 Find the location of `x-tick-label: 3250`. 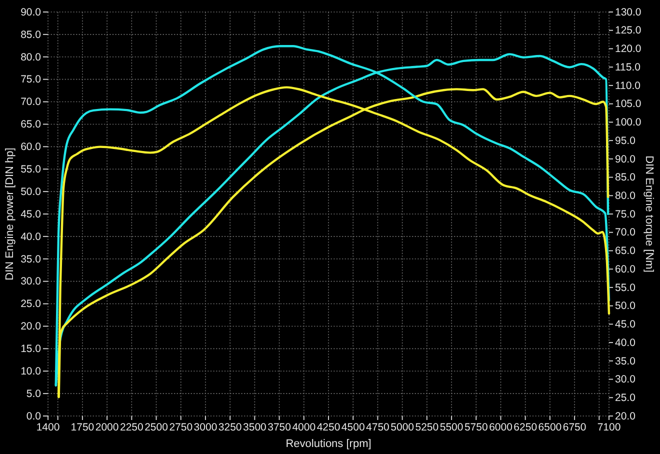

x-tick-label: 3250 is located at coordinates (230, 427).